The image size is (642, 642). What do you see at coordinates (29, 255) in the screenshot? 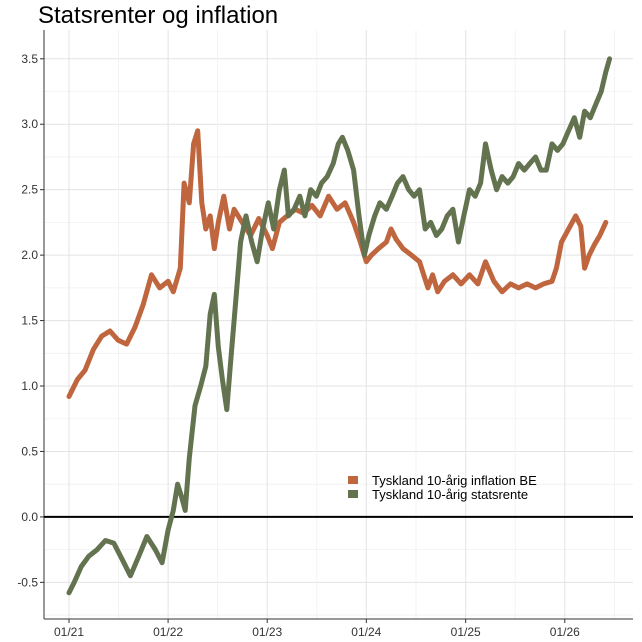
I see `y-tick-label: 2.0` at bounding box center [29, 255].